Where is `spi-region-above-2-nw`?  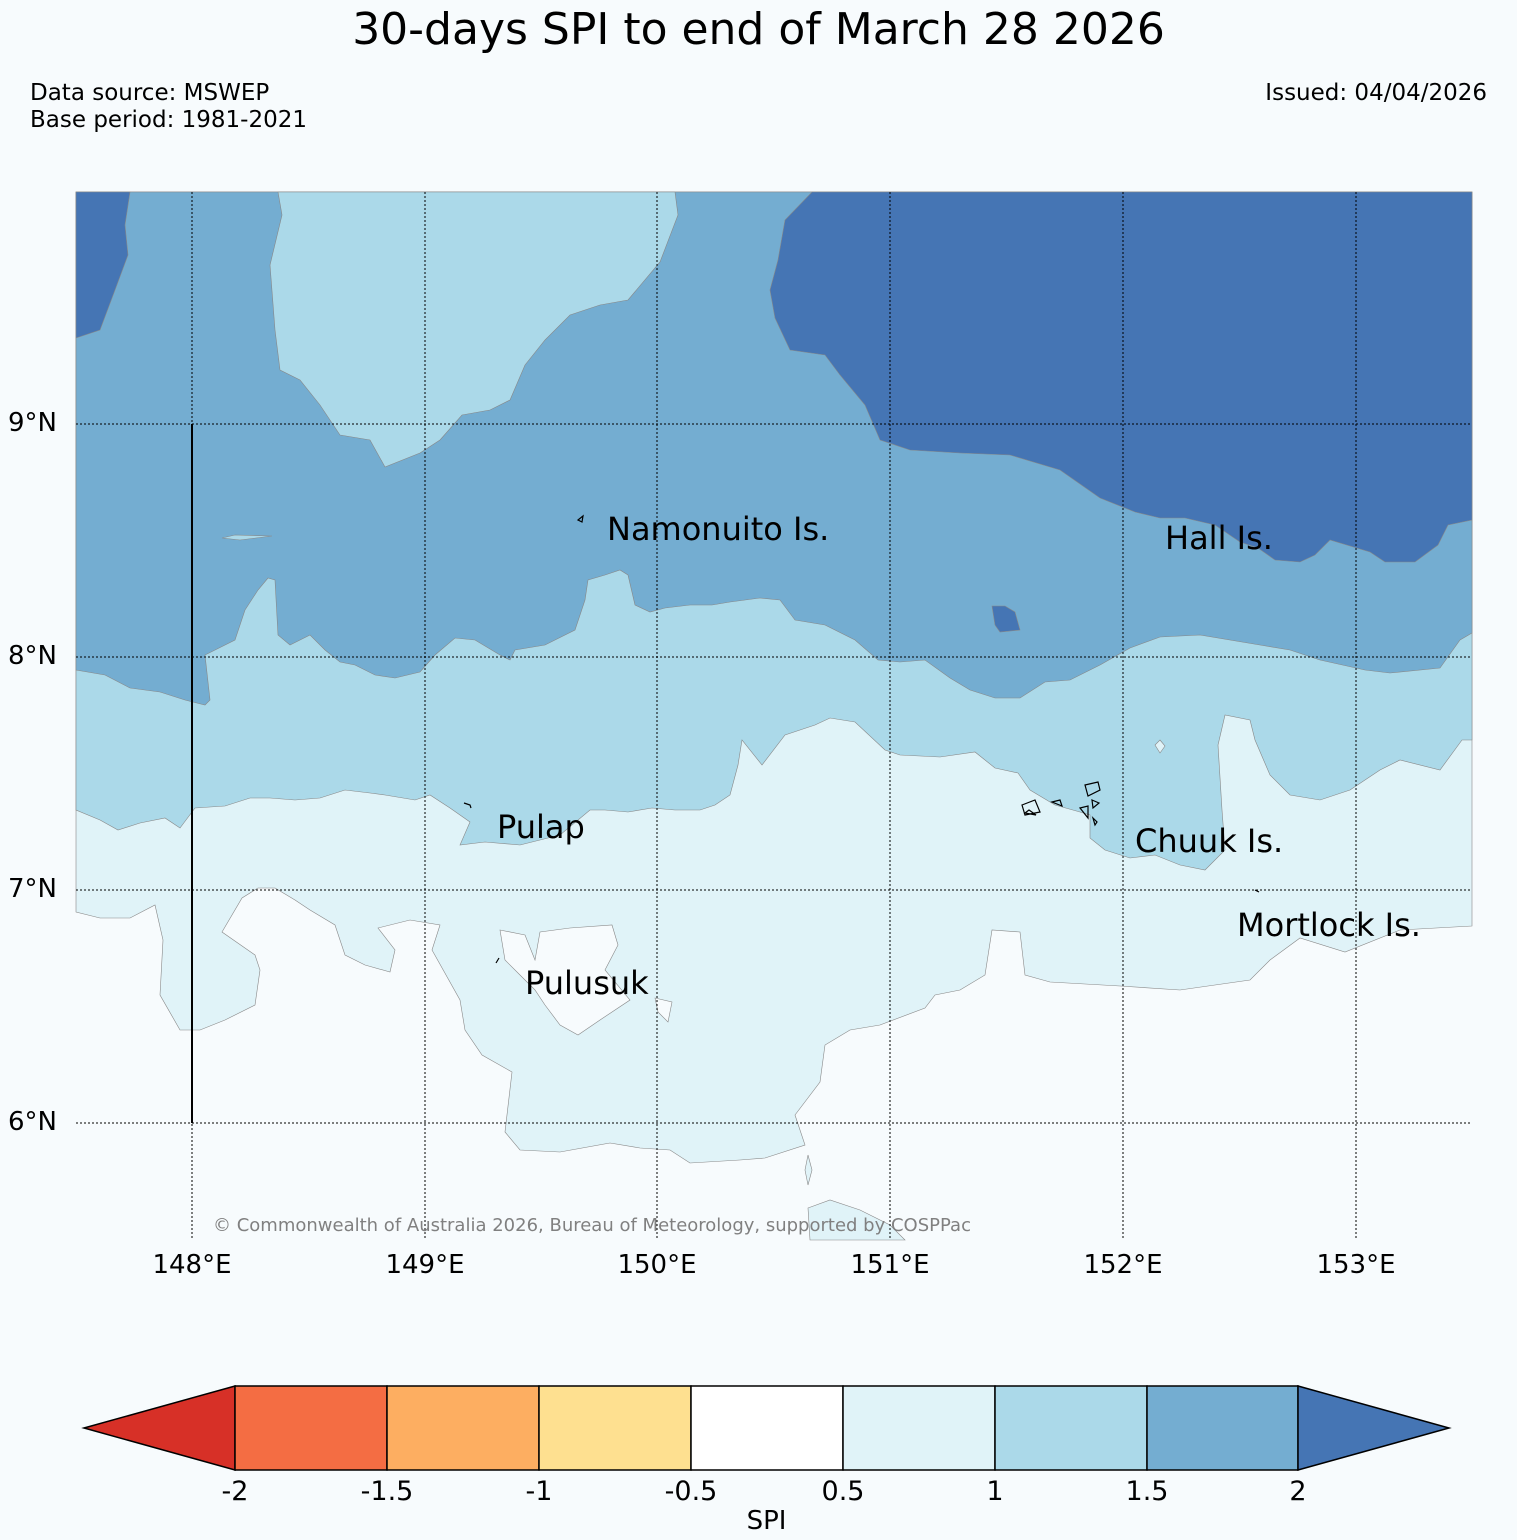
spi-region-above-2-nw is located at coordinates (103, 265).